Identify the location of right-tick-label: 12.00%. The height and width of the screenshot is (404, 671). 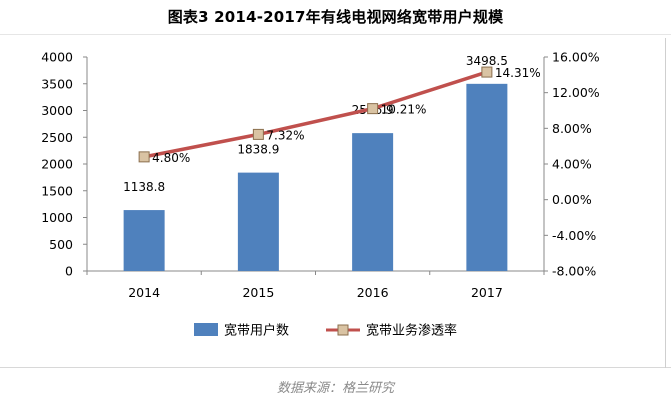
(576, 92).